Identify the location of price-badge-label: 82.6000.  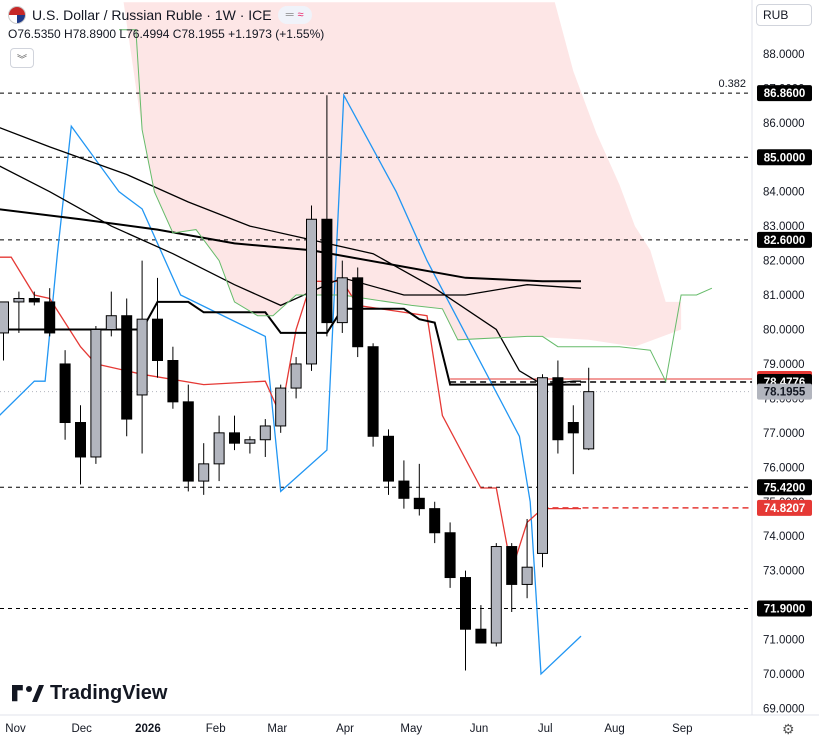
(785, 241).